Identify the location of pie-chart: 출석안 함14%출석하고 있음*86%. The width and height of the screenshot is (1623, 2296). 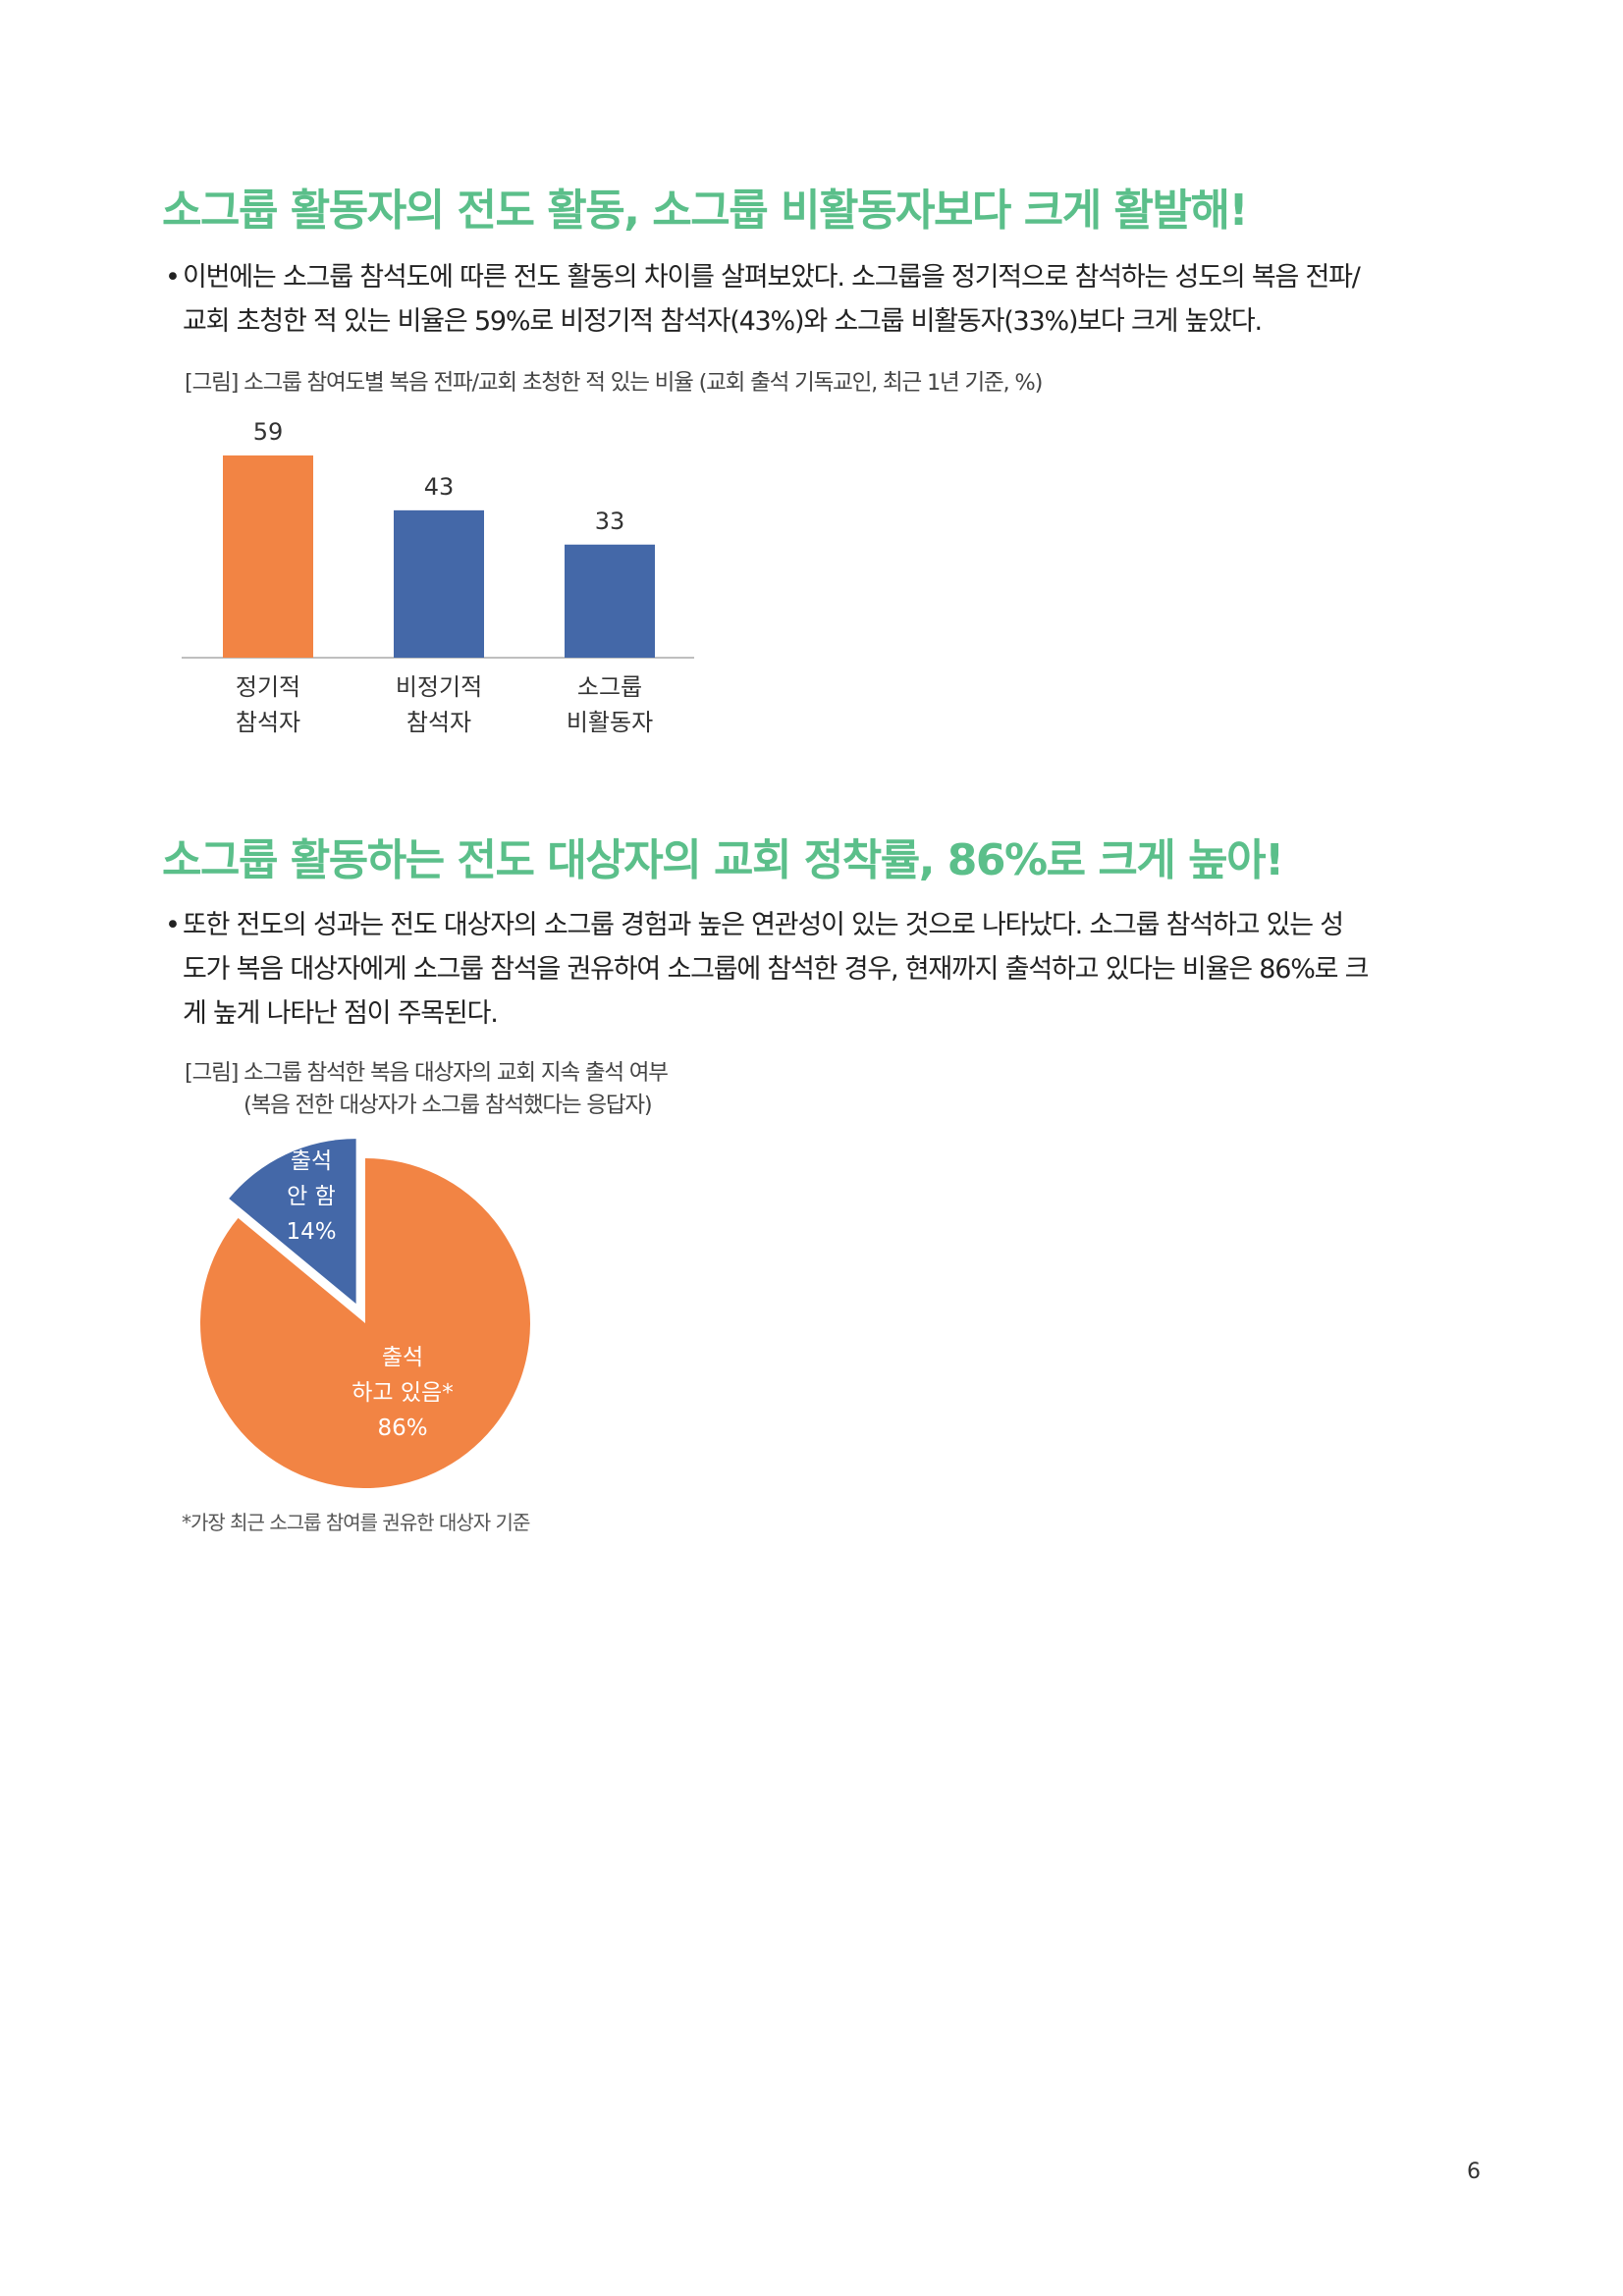
(364, 1314).